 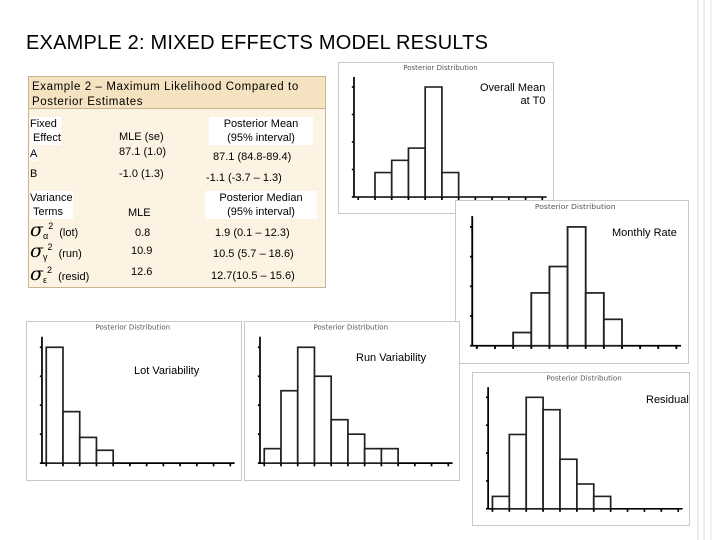 What do you see at coordinates (50, 270) in the screenshot?
I see `sigma-epsilon-sup: 2` at bounding box center [50, 270].